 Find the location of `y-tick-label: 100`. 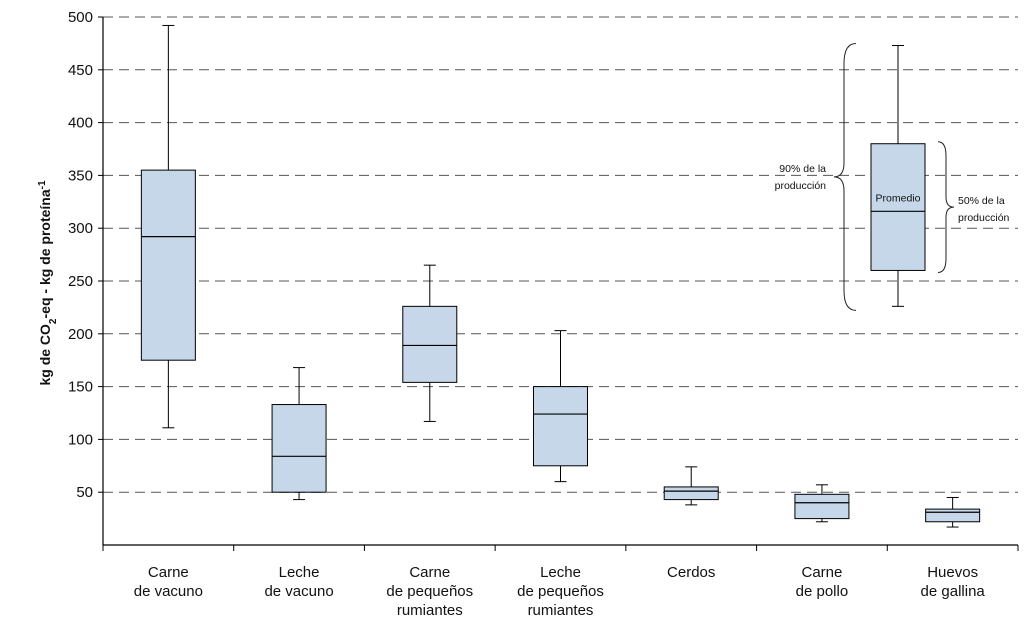

y-tick-label: 100 is located at coordinates (80, 439).